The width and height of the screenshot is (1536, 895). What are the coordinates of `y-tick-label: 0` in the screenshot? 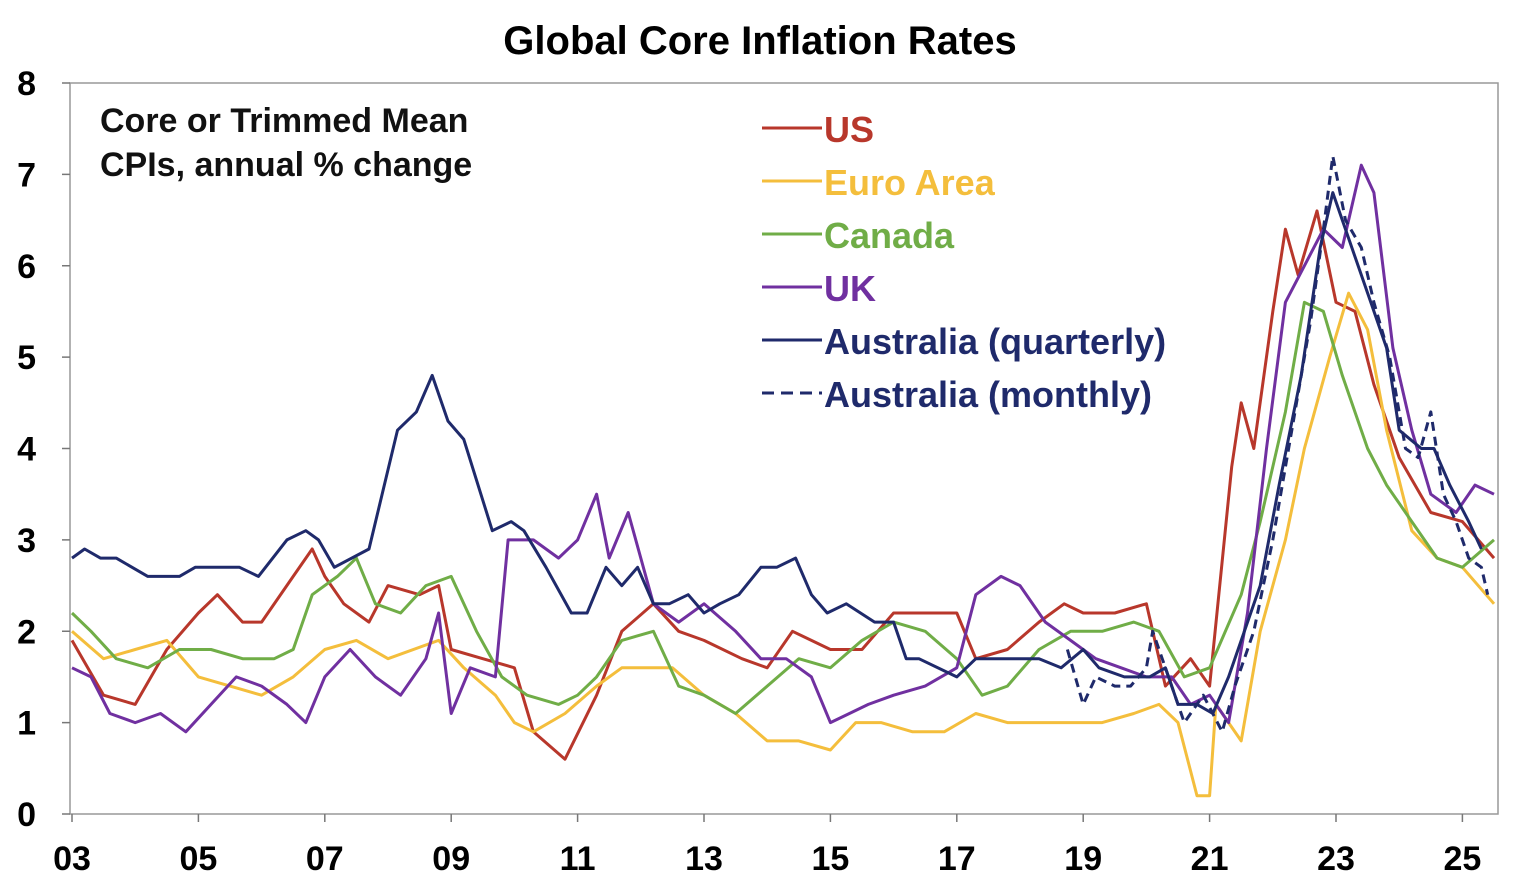 It's located at (26, 815).